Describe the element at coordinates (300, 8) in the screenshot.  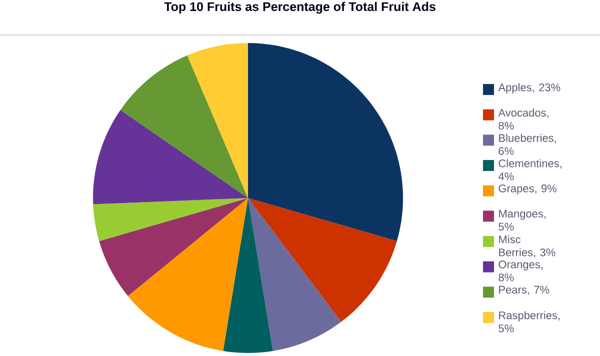
I see `chart-title: Top 10 Fruits as Percentage of Total Fruit Ads` at that location.